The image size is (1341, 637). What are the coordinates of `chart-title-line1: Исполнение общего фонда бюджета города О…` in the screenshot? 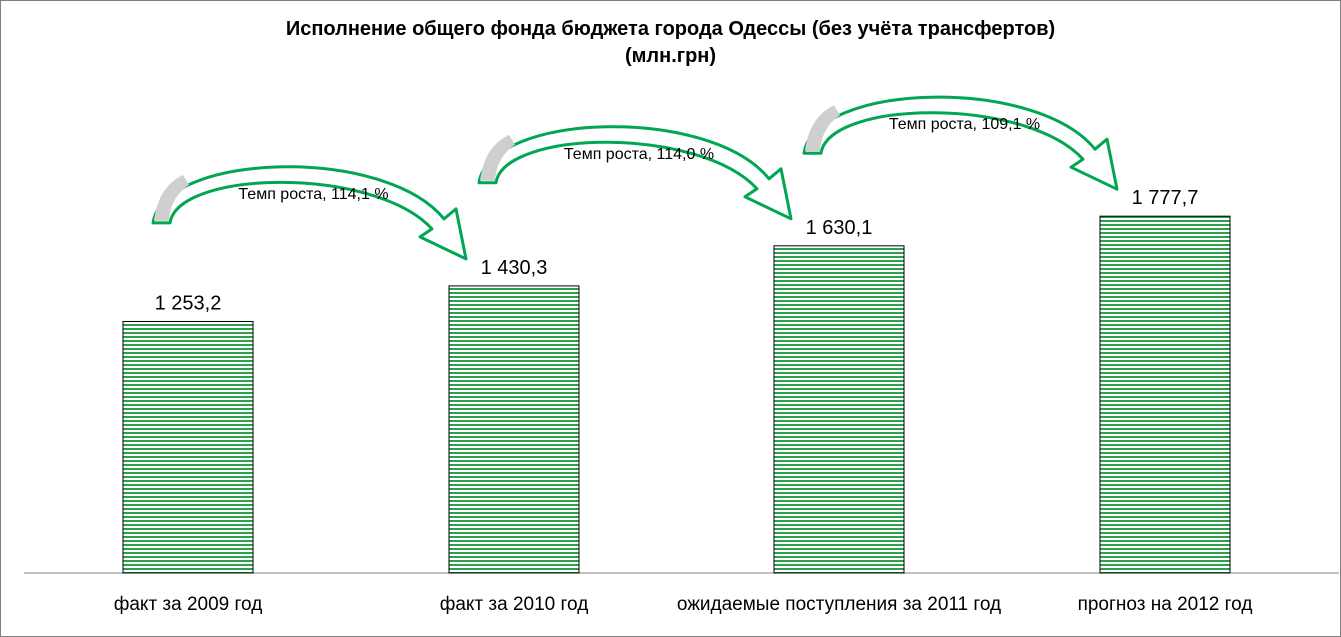 It's located at (670, 29).